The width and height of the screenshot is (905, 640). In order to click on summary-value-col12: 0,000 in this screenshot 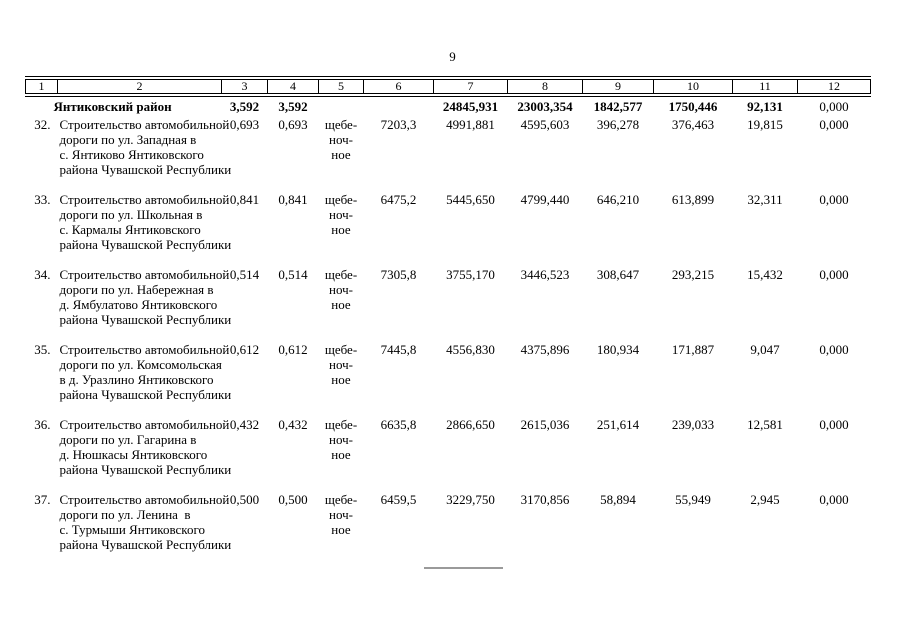, I will do `click(834, 106)`.